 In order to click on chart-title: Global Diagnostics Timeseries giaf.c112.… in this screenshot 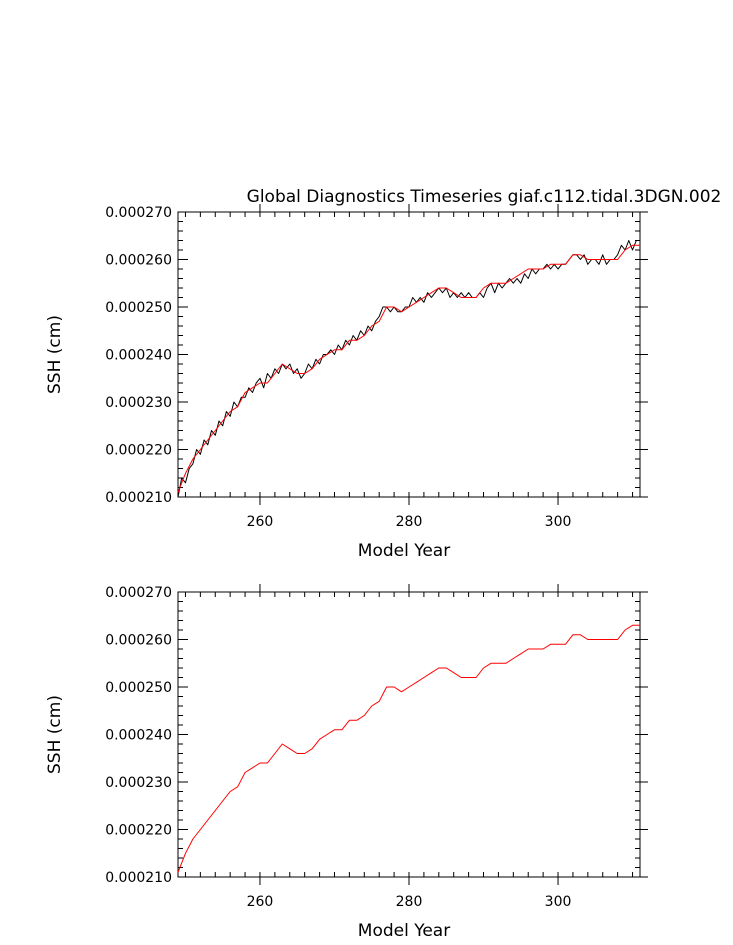, I will do `click(484, 197)`.